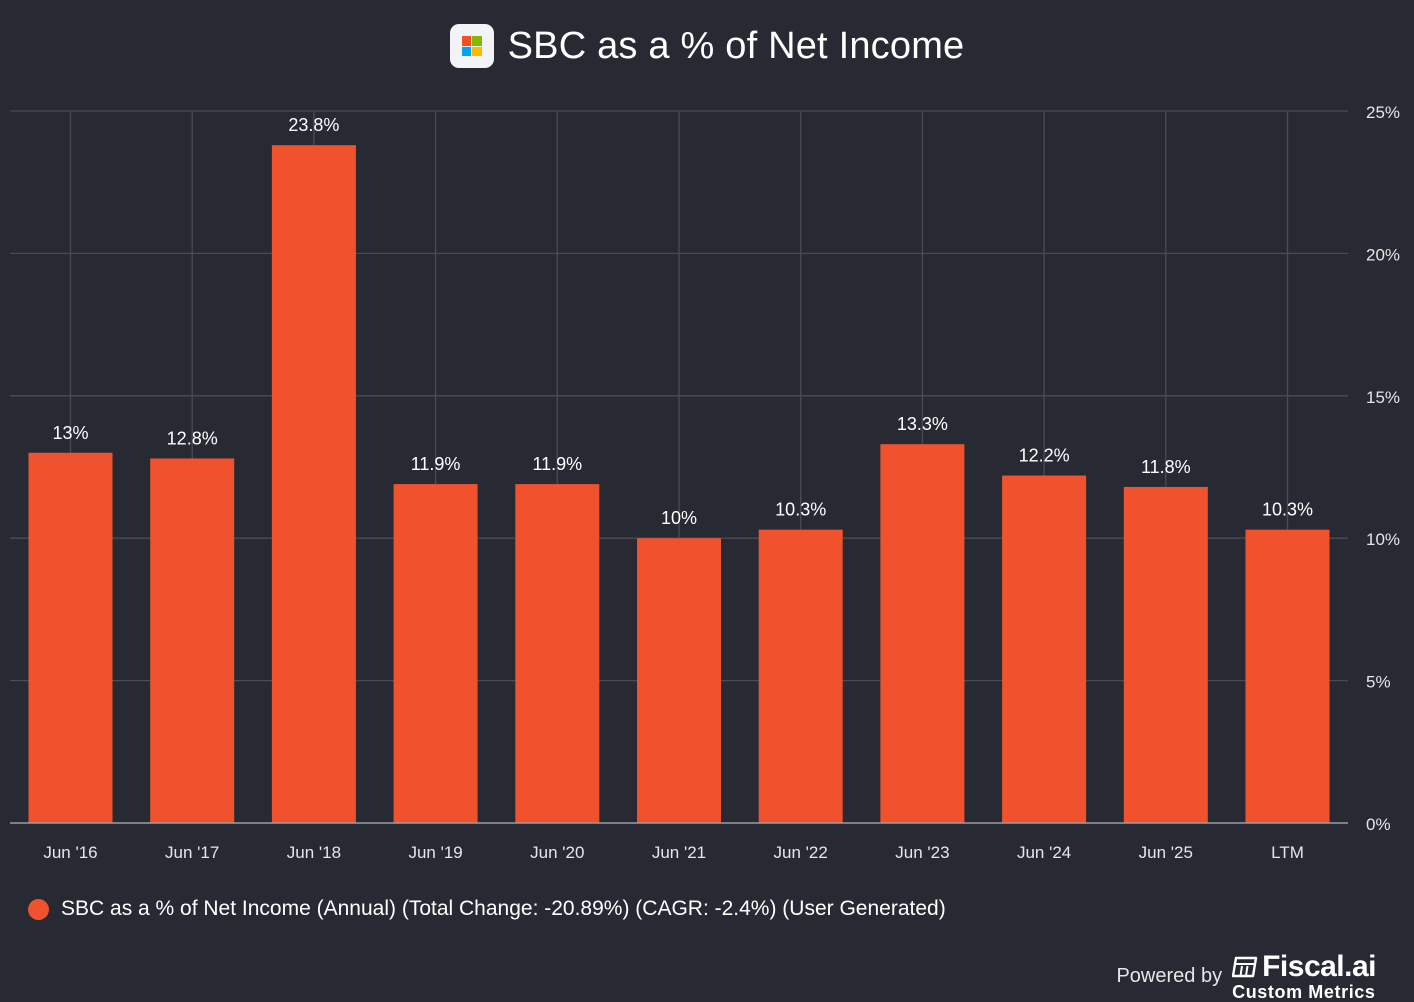 This screenshot has height=1002, width=1414. What do you see at coordinates (1383, 112) in the screenshot?
I see `y-tick-label: 25%` at bounding box center [1383, 112].